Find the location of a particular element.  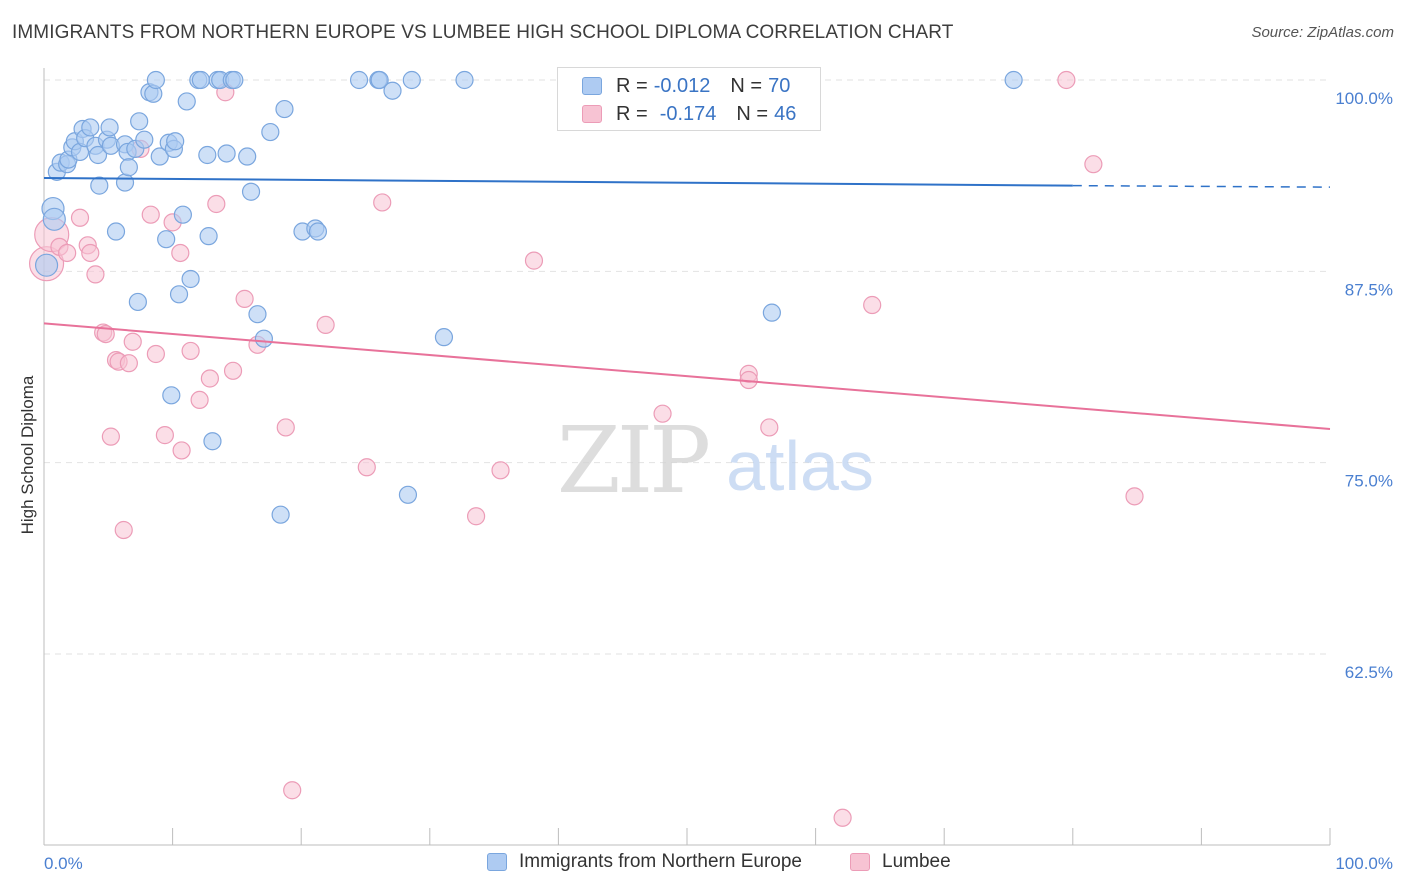

watermark: ZIP atlas is located at coordinates (715, 460).